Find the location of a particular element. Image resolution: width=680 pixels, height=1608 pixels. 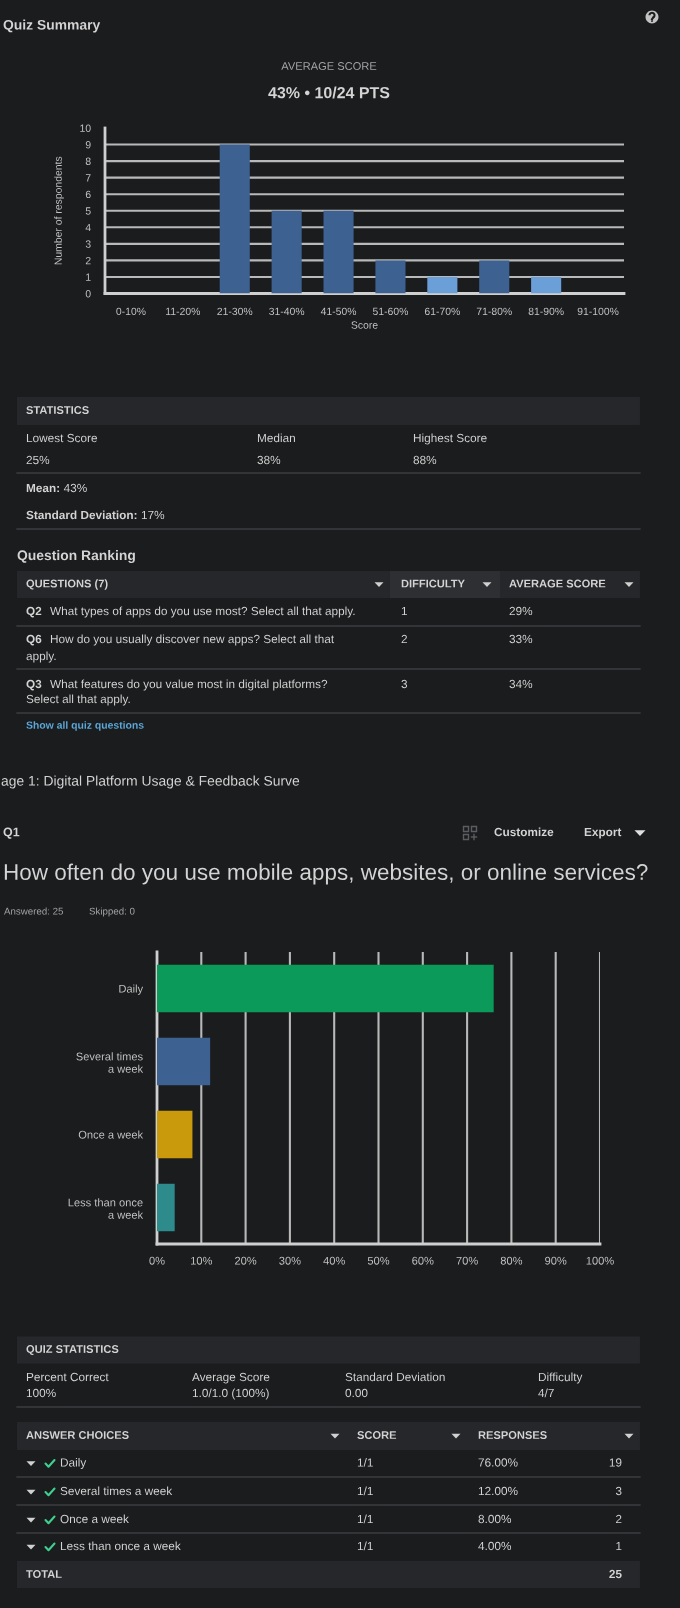

text: How do you usually discover new apps? Select all that is located at coordinates (192, 640).